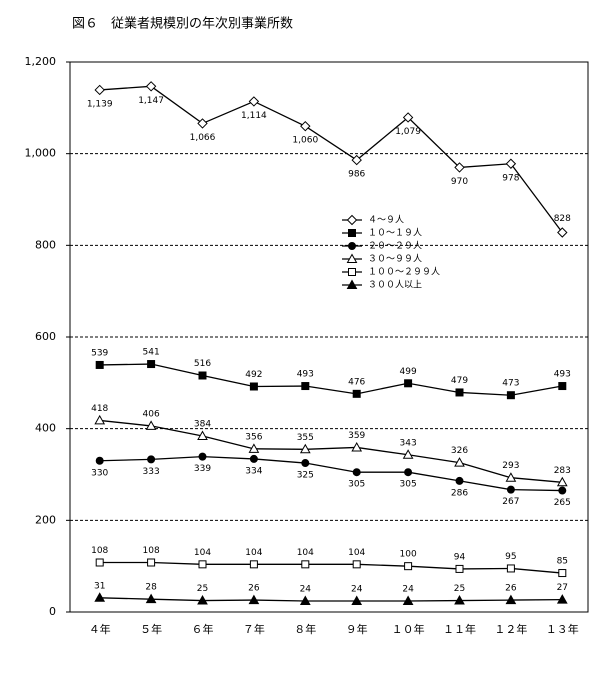 The width and height of the screenshot is (610, 694). What do you see at coordinates (562, 375) in the screenshot?
I see `data-label: 493` at bounding box center [562, 375].